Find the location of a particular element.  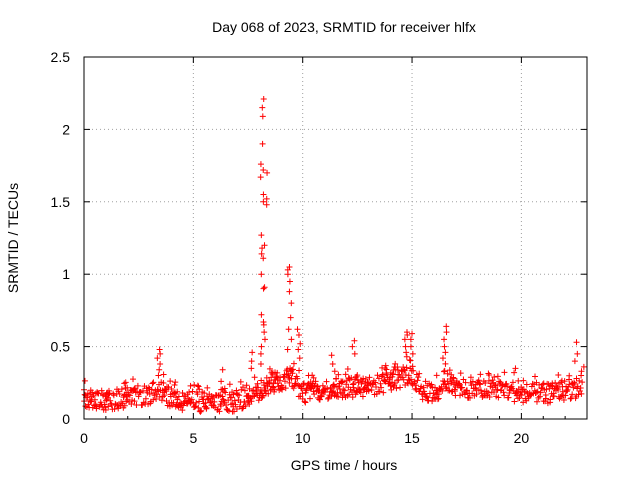

x-tick-label: 15 is located at coordinates (412, 438).